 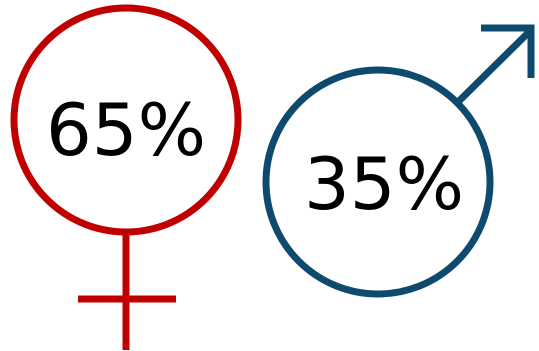 I want to click on male-percentage: 35%, so click(x=384, y=184).